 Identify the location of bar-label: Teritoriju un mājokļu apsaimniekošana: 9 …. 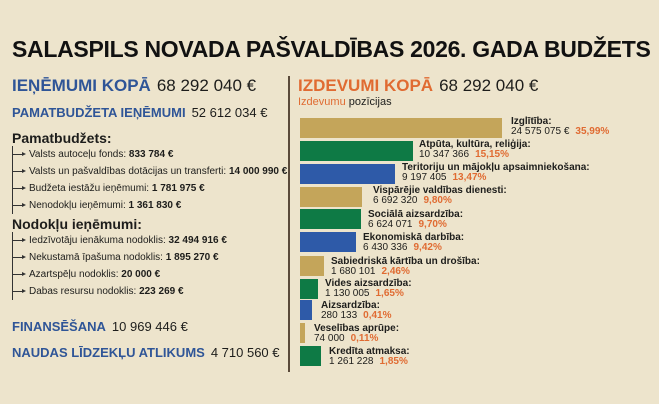
(496, 172).